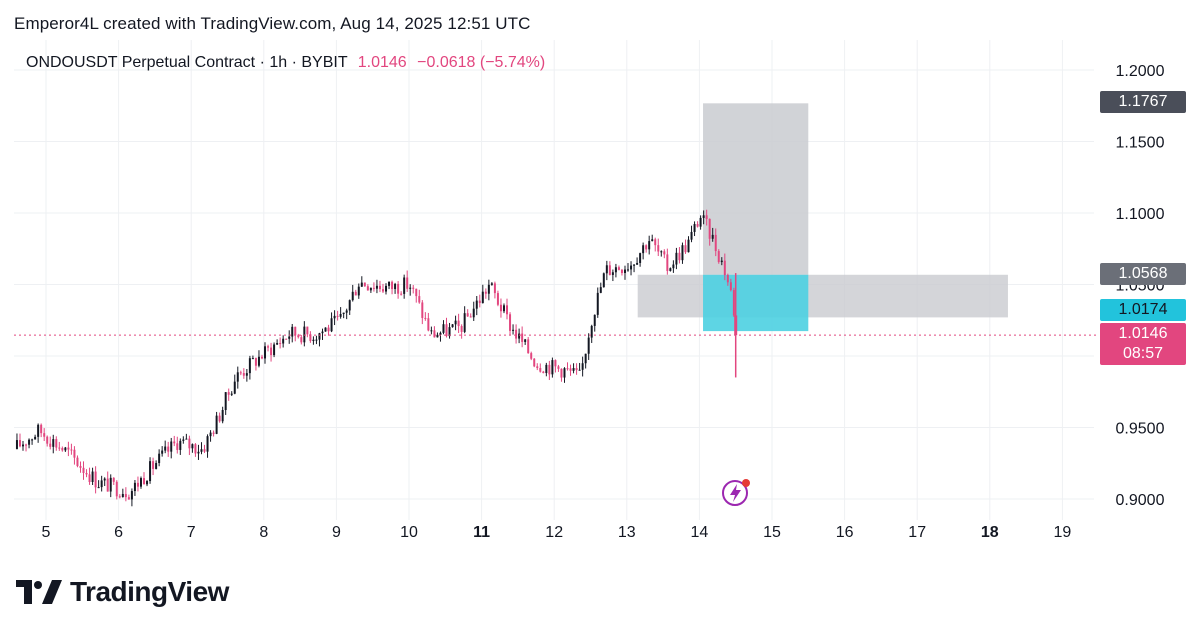 This screenshot has width=1200, height=634. What do you see at coordinates (917, 532) in the screenshot?
I see `x-tick-label: 17` at bounding box center [917, 532].